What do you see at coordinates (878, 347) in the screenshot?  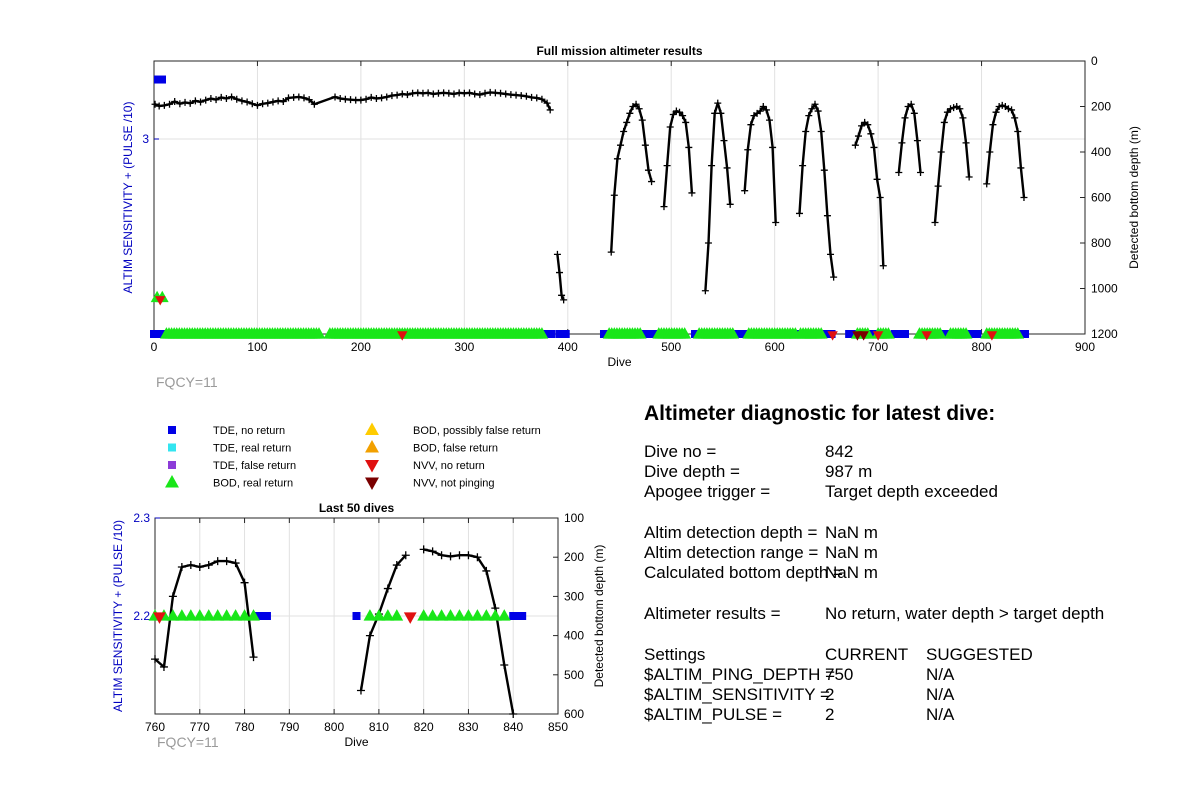 I see `x-tick-label: 700` at bounding box center [878, 347].